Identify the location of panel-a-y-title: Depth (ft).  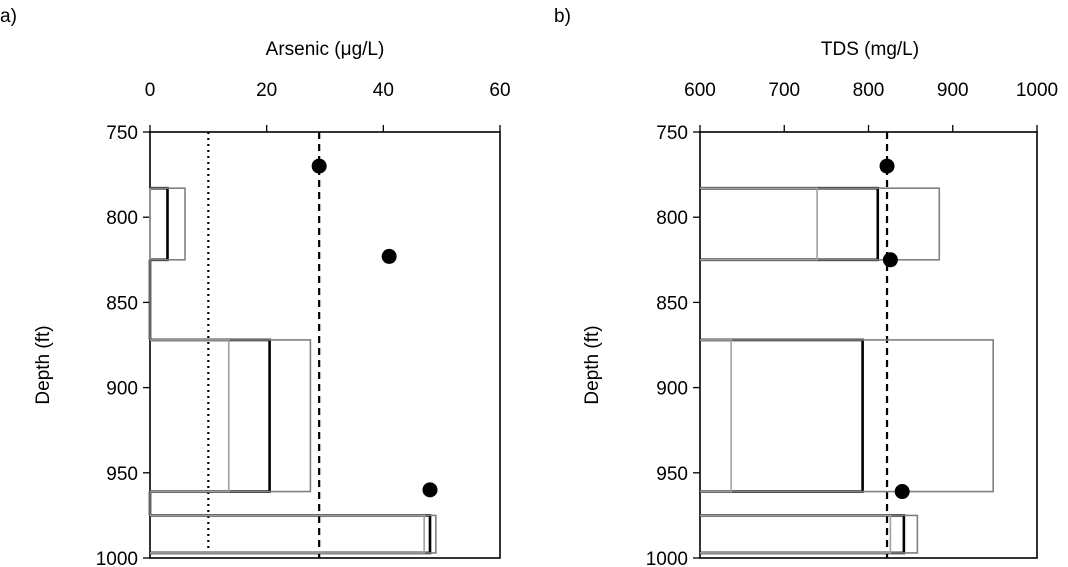
(43, 364).